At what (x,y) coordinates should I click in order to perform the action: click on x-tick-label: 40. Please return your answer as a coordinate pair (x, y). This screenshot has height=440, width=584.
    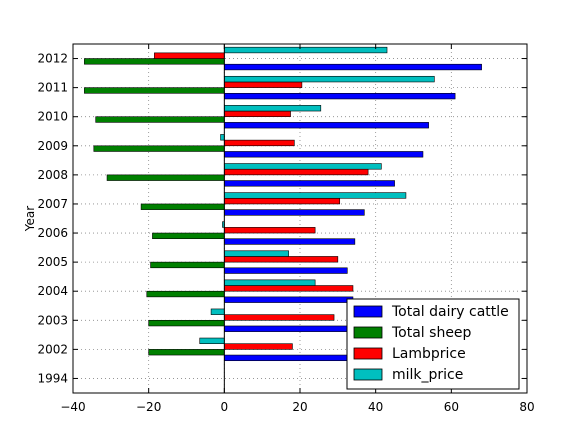
    Looking at the image, I should click on (375, 407).